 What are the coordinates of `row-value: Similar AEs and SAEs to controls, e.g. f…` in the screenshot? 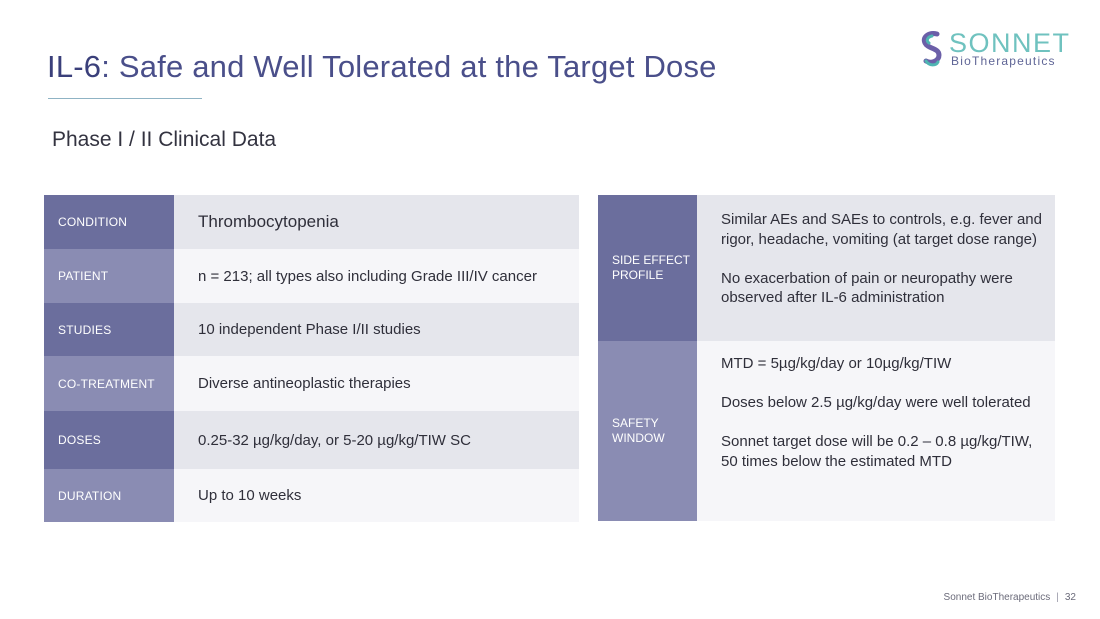 It's located at (876, 268).